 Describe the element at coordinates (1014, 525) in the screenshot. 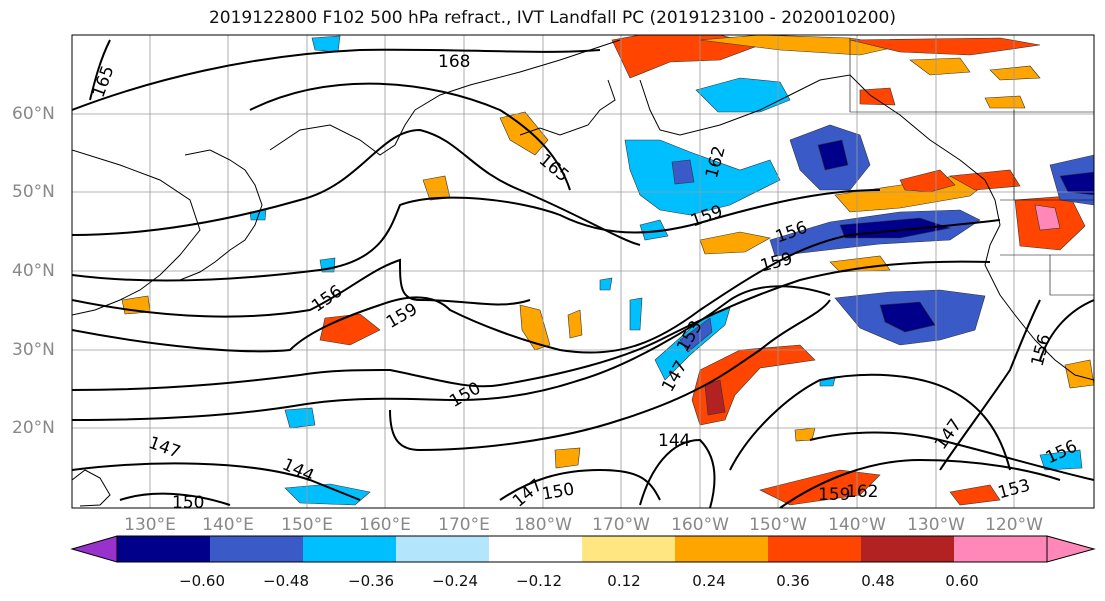

I see `lon-label: 120°W` at that location.